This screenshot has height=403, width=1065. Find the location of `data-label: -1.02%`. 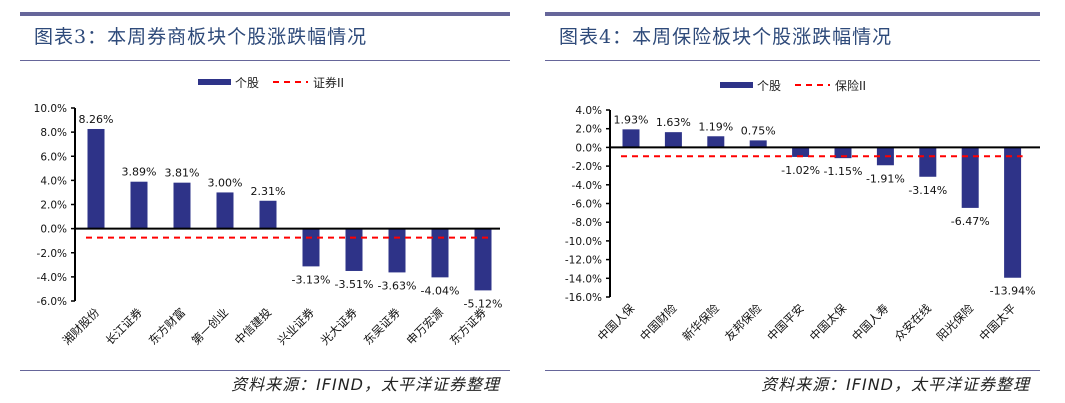

data-label: -1.02% is located at coordinates (800, 170).